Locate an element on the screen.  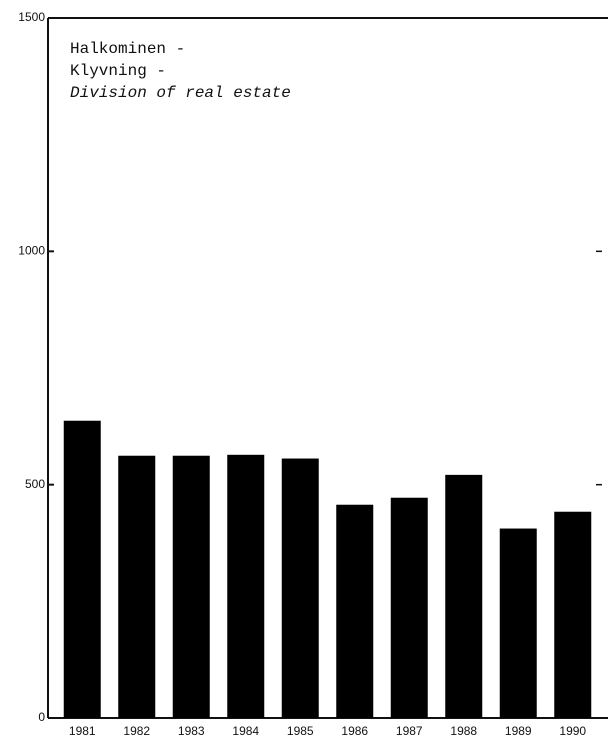
x-tick-label: 1987 is located at coordinates (409, 731).